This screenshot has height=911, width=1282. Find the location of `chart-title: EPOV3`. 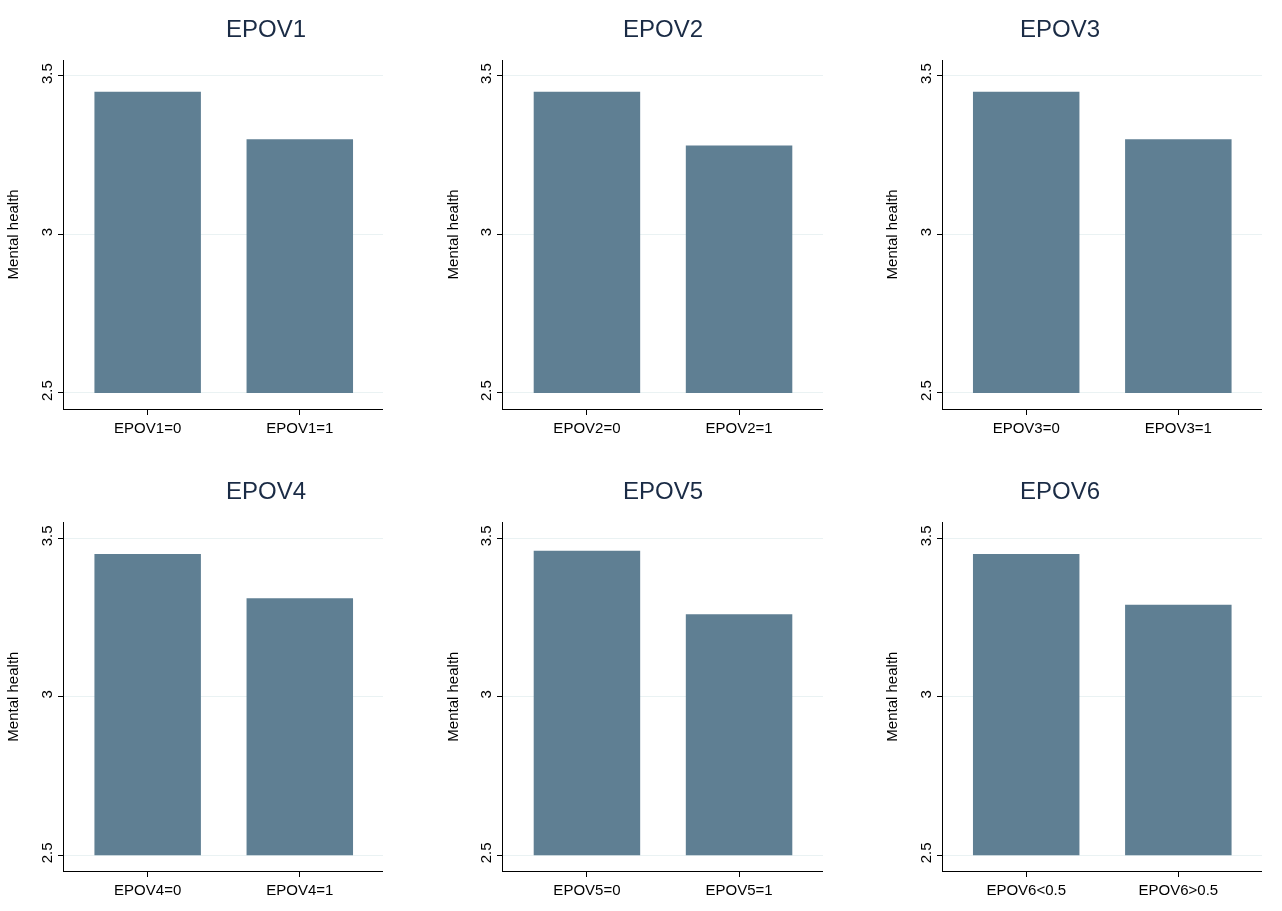

chart-title: EPOV3 is located at coordinates (1060, 28).